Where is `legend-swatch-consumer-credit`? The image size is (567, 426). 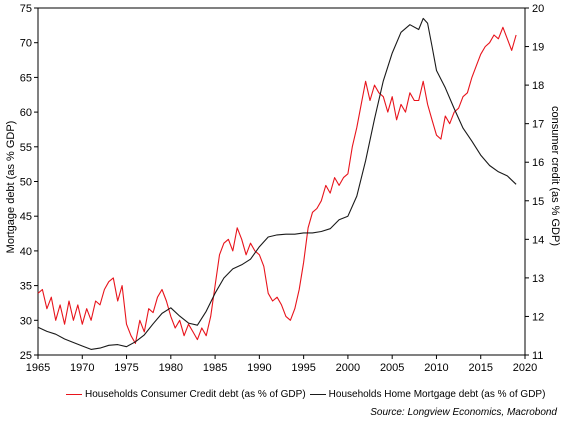
legend-swatch-consumer-credit is located at coordinates (74, 394).